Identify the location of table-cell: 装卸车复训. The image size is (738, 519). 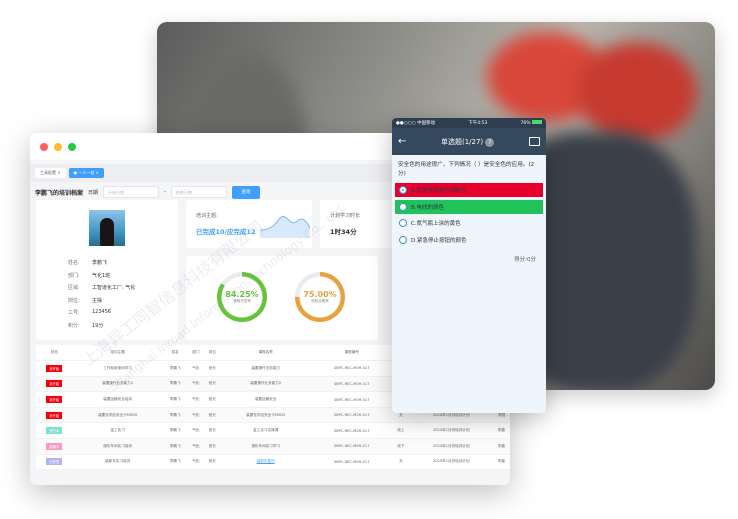
(265, 462).